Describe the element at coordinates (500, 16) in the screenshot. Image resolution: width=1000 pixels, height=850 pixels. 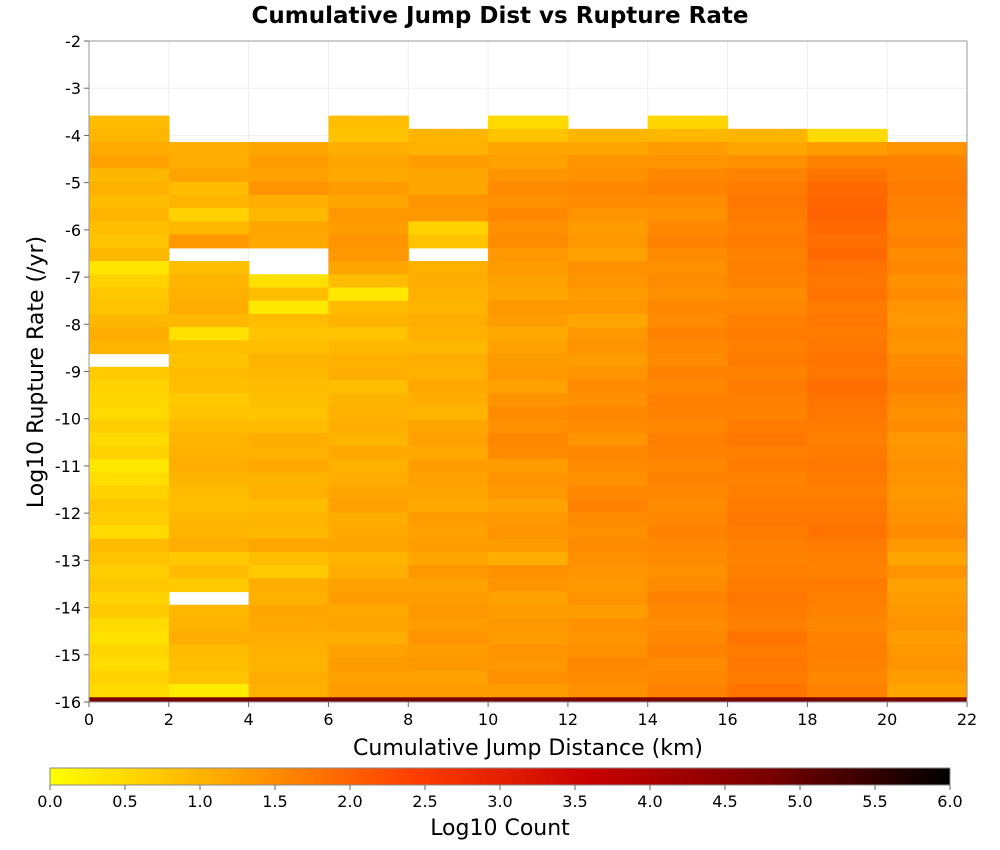
I see `chart-title: Cumulative Jump Dist vs Rupture Rate` at that location.